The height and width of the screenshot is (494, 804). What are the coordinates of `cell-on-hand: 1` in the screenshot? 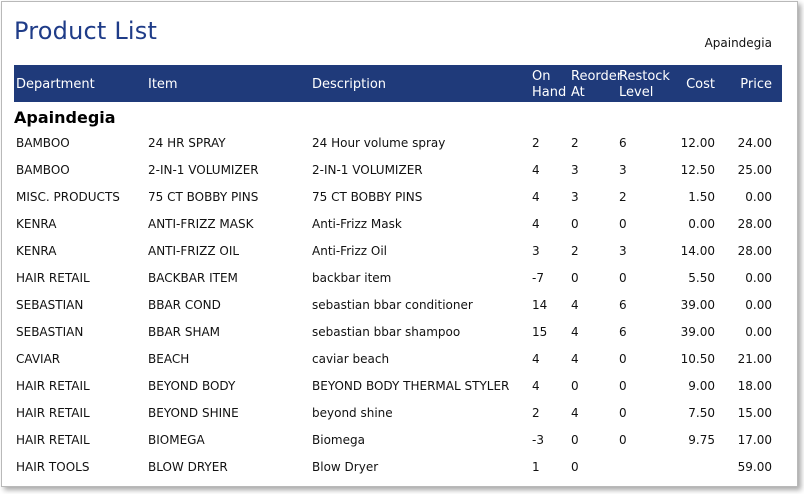 It's located at (536, 467).